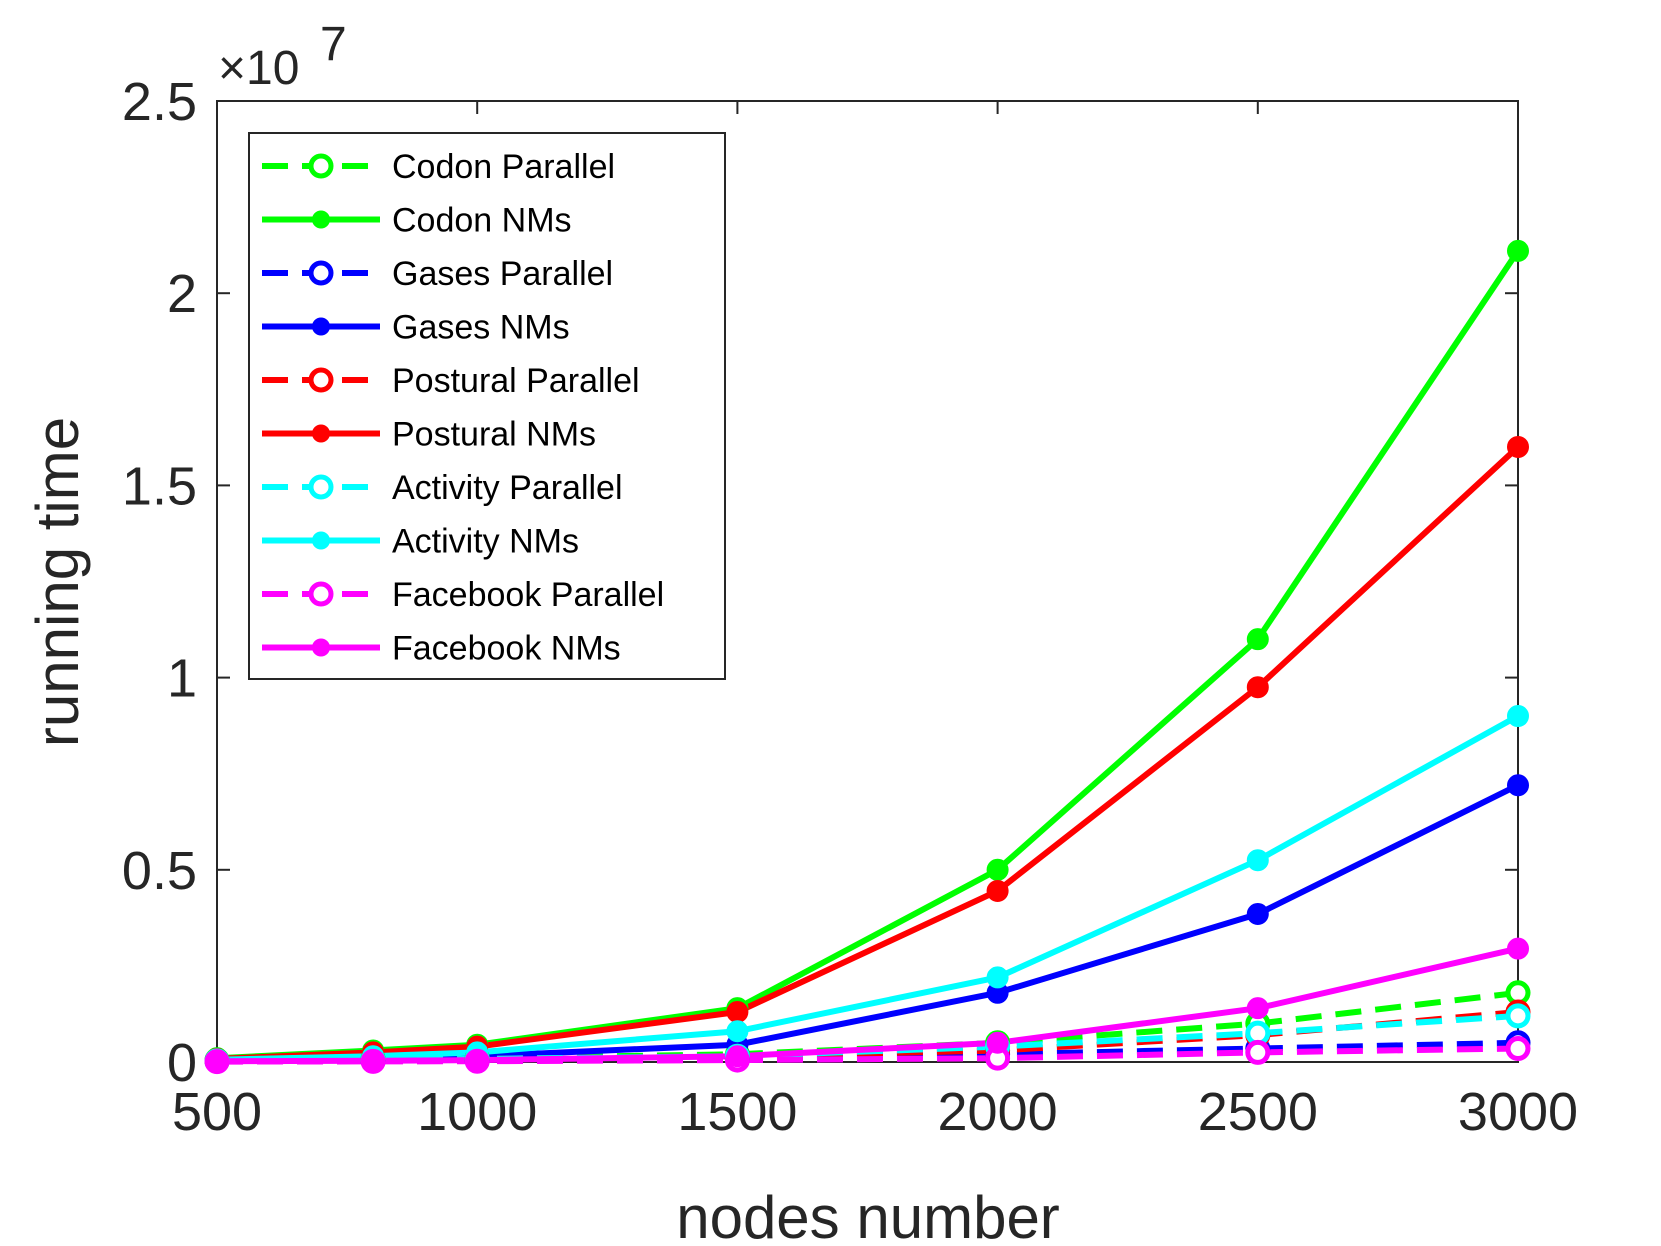 This screenshot has height=1246, width=1661. I want to click on x-axis-title: nodes number, so click(868, 1215).